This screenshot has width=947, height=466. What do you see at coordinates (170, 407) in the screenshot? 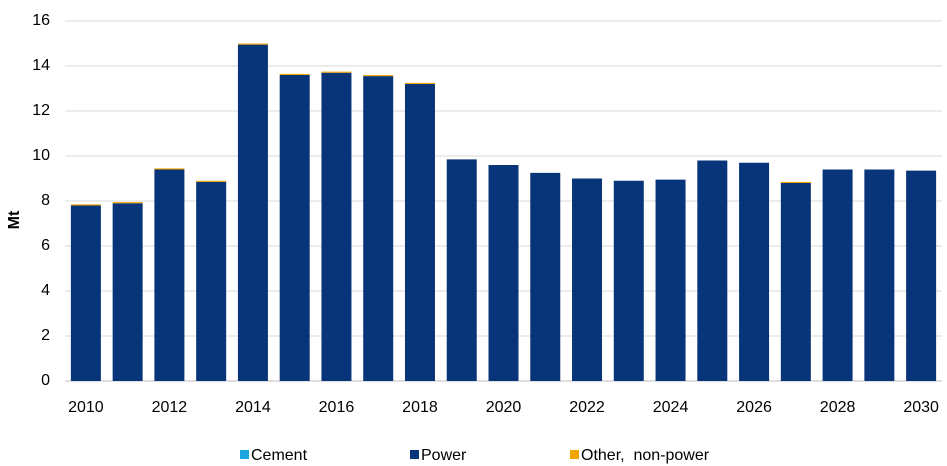
I see `x-tick-label: 2012` at bounding box center [170, 407].